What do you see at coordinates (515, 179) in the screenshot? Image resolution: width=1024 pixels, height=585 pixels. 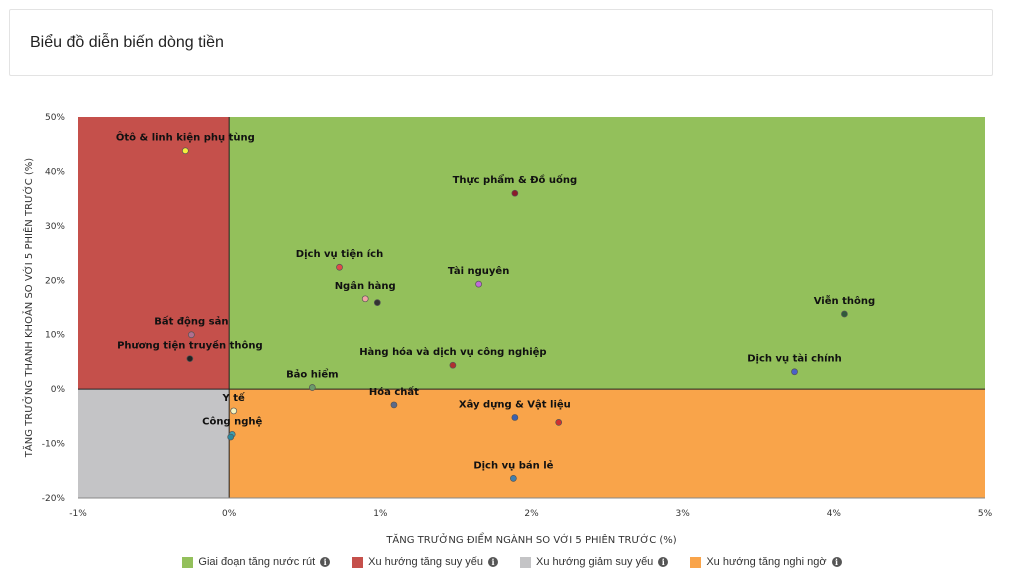 I see `data-point-label: Thực phẩm & Đồ uống` at bounding box center [515, 179].